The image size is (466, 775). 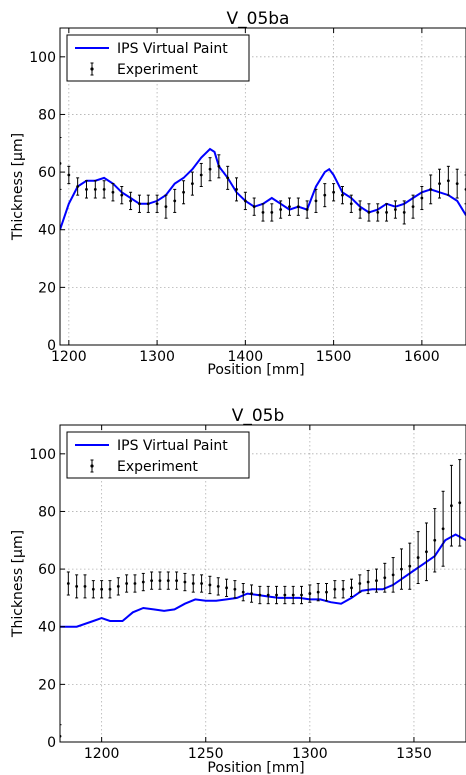 What do you see at coordinates (206, 754) in the screenshot?
I see `x-tick-label: 1250` at bounding box center [206, 754].